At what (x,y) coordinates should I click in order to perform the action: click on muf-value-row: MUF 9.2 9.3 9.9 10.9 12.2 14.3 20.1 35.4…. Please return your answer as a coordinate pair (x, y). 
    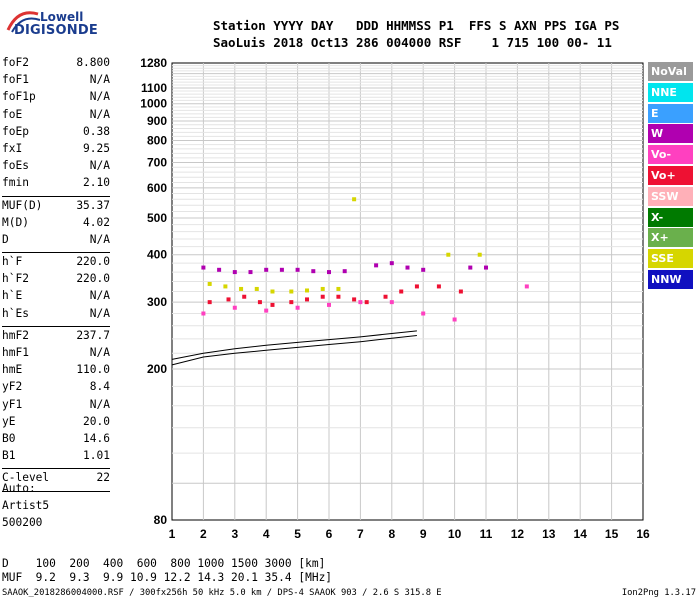
    Looking at the image, I should click on (167, 577).